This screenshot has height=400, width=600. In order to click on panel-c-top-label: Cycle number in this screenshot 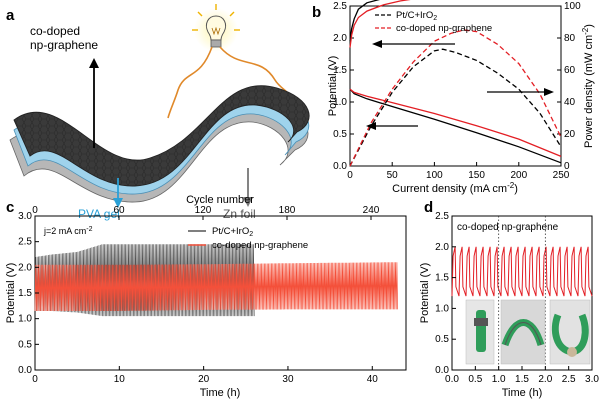, I will do `click(220, 200)`.